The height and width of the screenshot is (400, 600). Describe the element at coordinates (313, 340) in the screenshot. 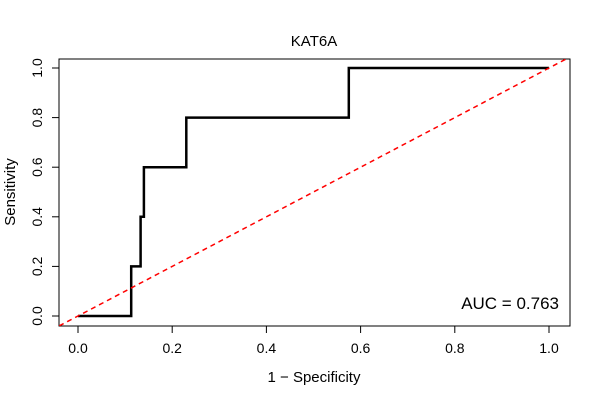

I see `x-axis: 0.0 0.2 0.4 0.6 0.8 1.0` at that location.